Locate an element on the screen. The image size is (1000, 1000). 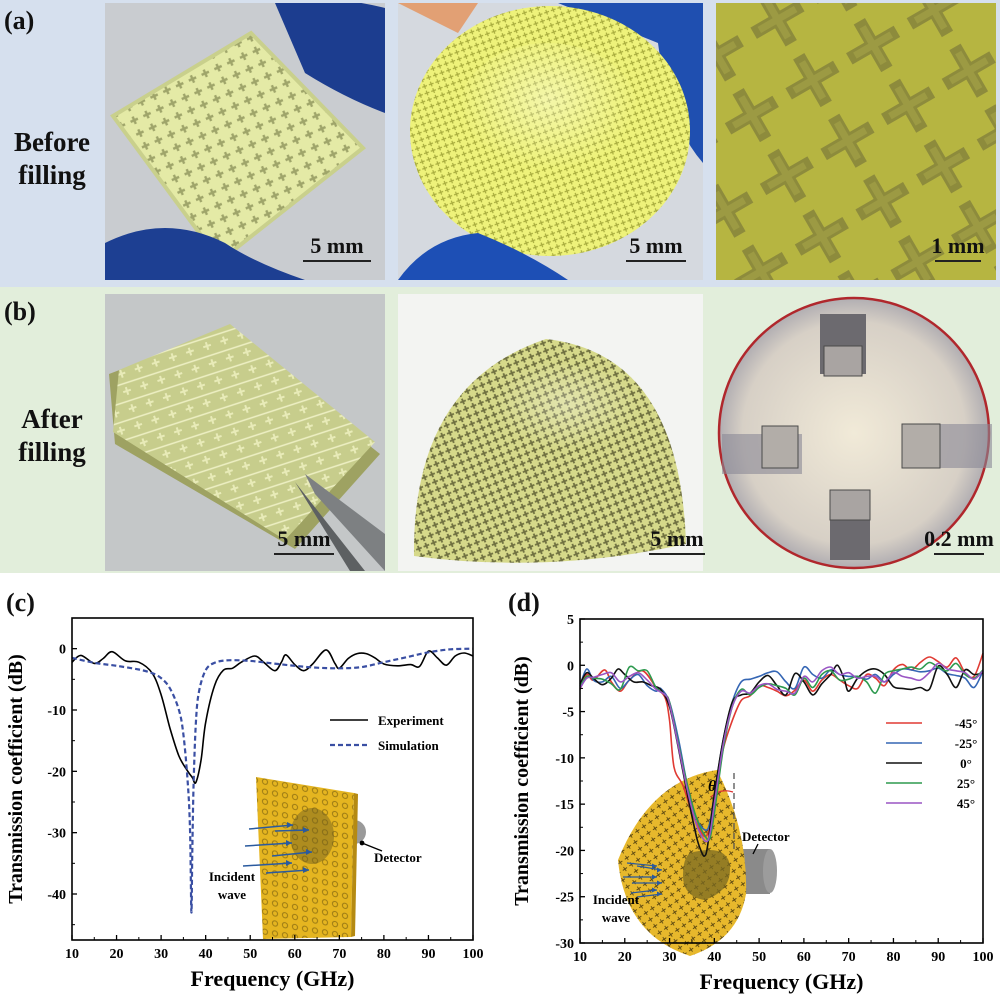
photo-microscope-before is located at coordinates (856, 141).